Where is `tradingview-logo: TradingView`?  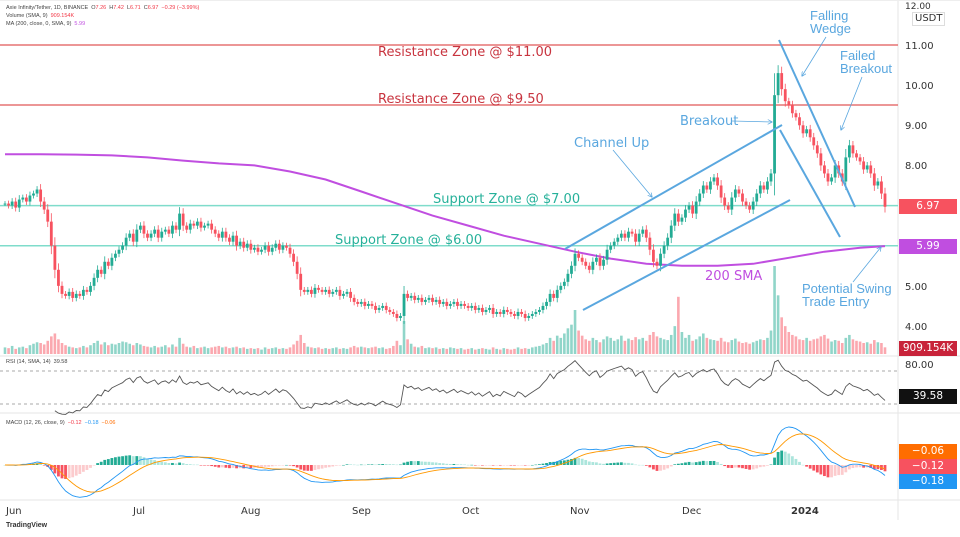 tradingview-logo: TradingView is located at coordinates (27, 525).